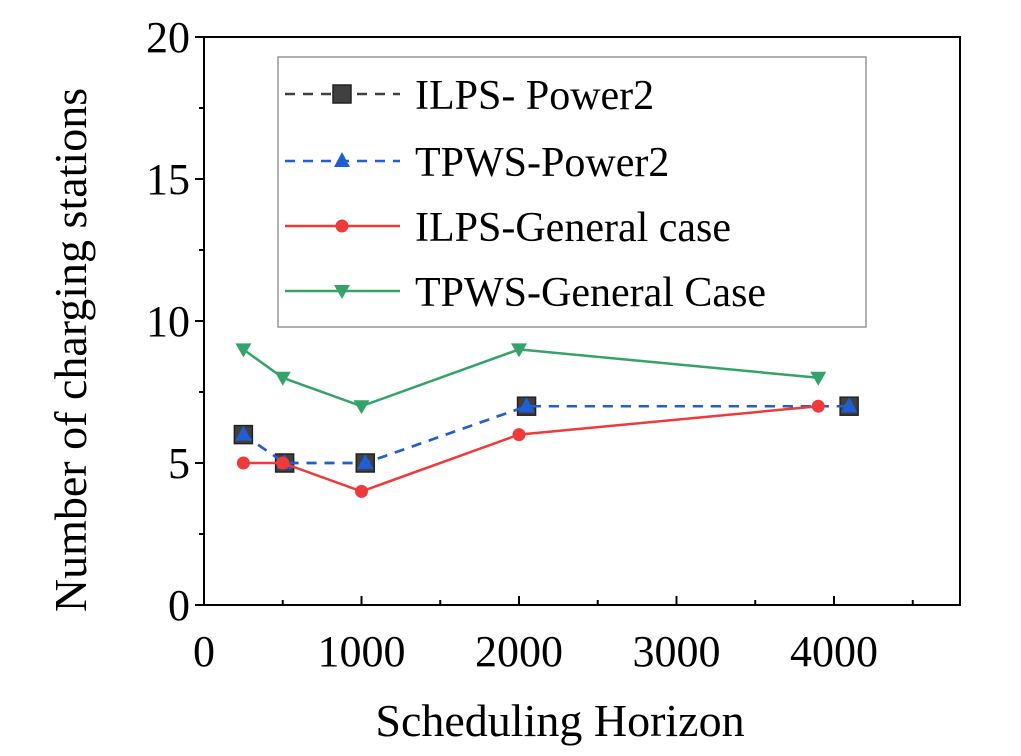  I want to click on legend-label: TPWS-General Case, so click(590, 293).